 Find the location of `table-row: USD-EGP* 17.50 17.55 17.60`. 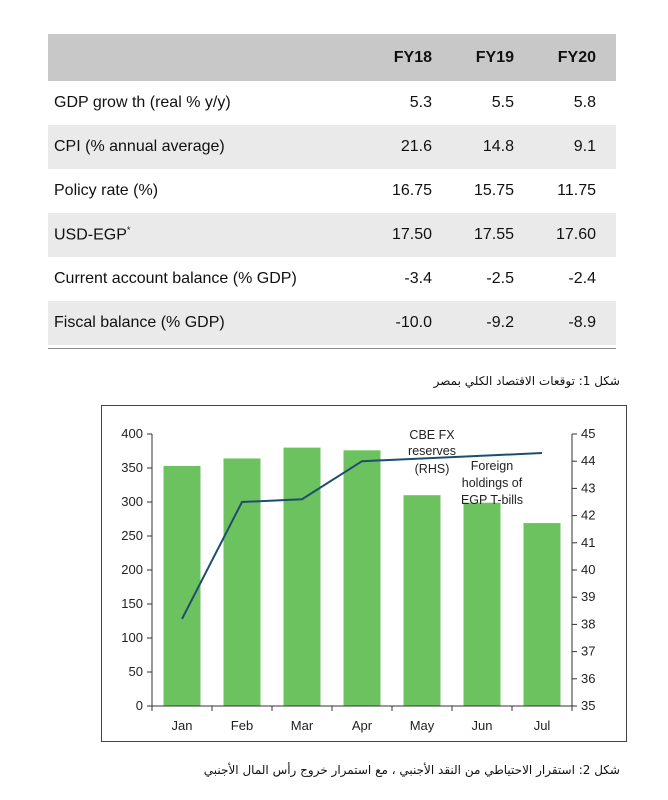

table-row: USD-EGP* 17.50 17.55 17.60 is located at coordinates (332, 235).